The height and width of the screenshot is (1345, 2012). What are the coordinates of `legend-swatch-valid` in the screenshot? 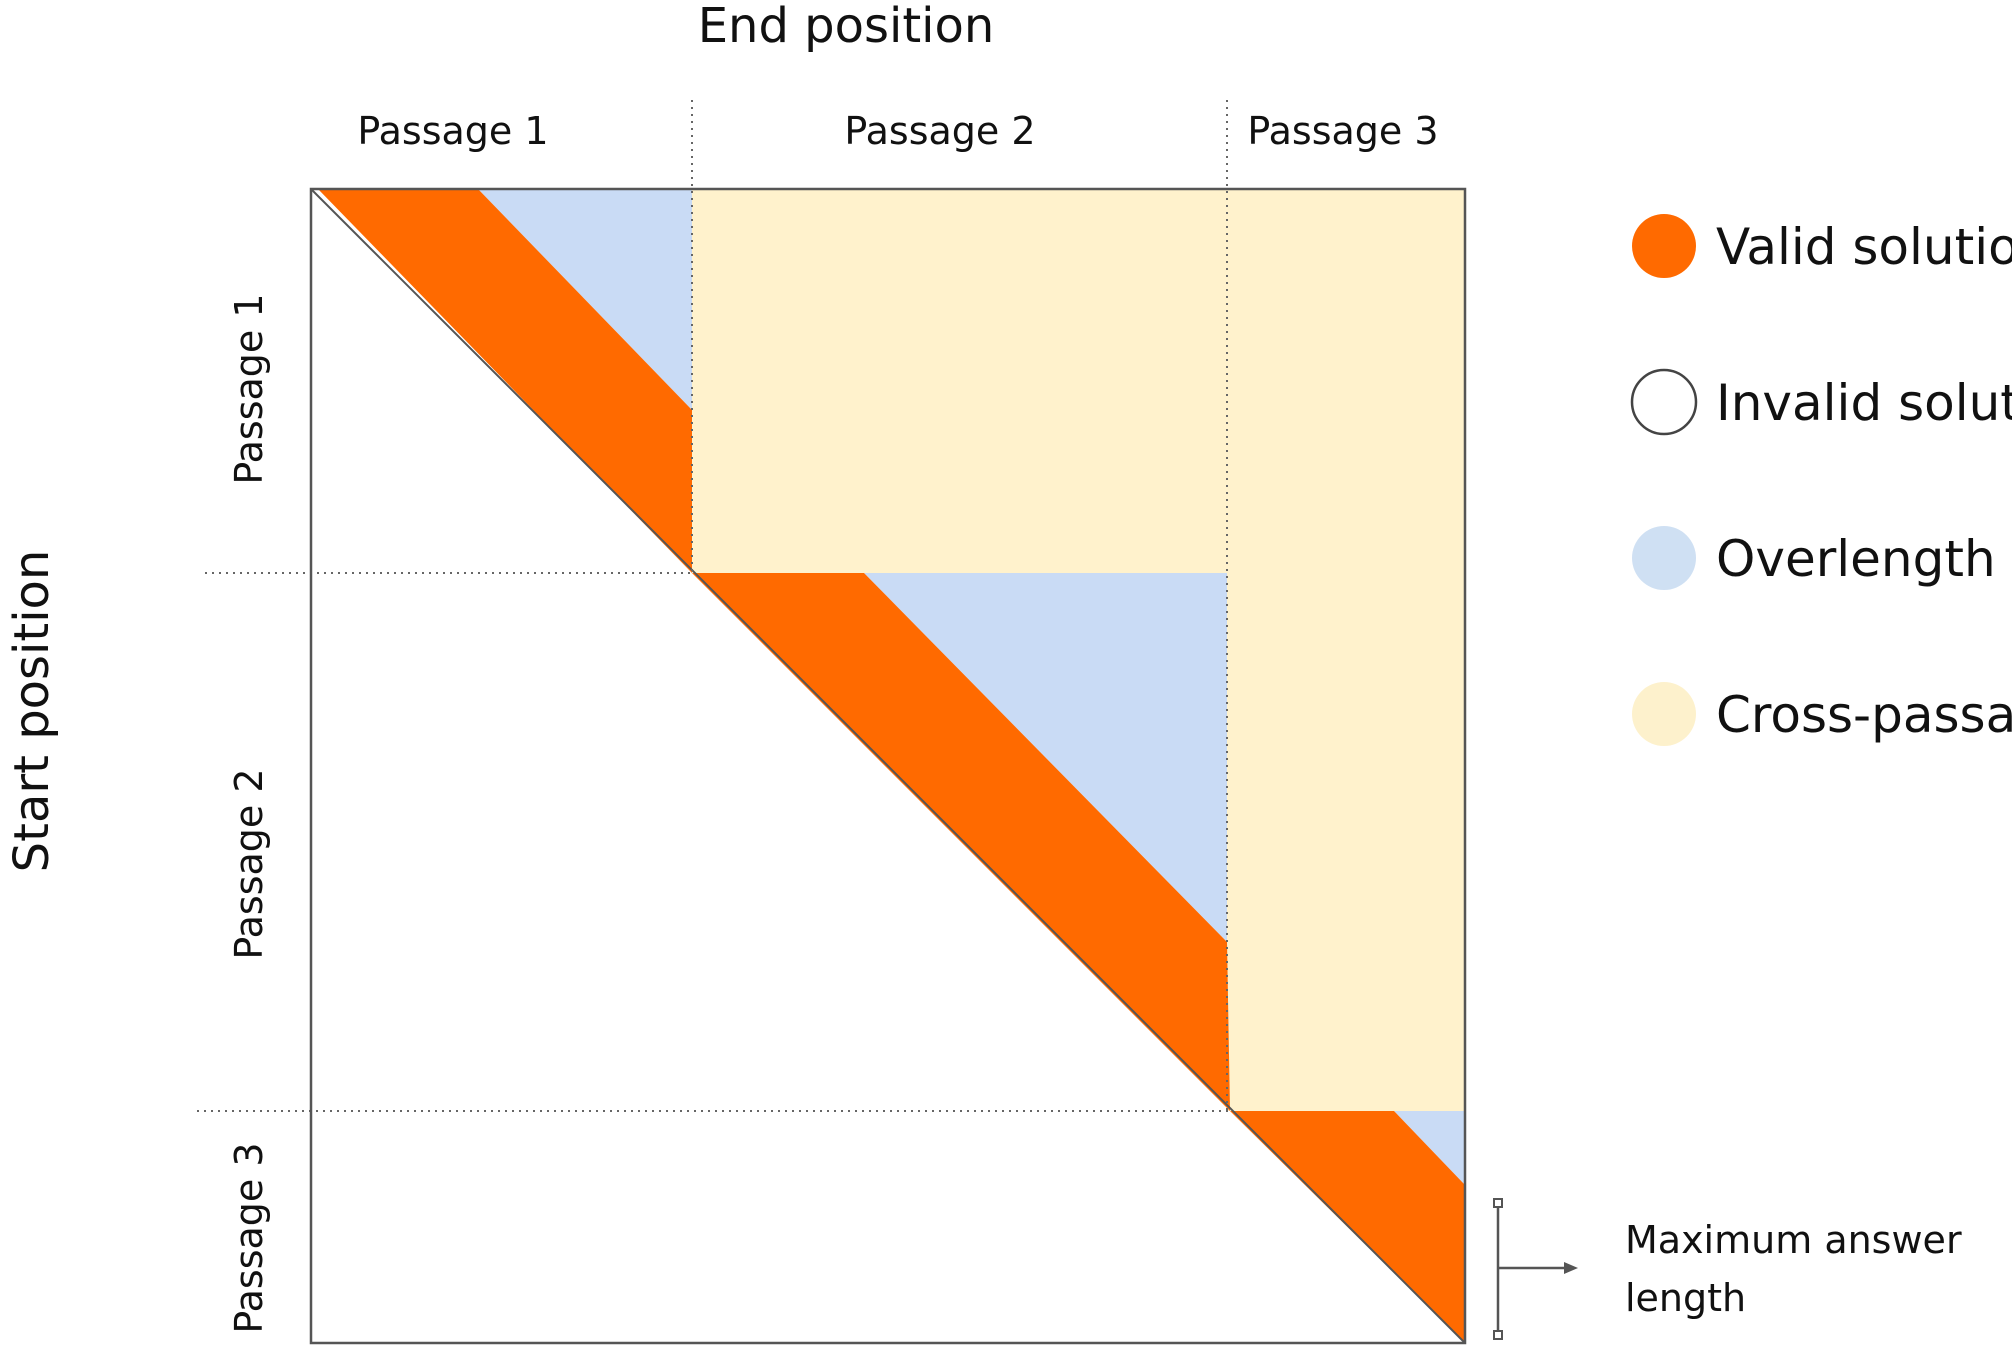 It's located at (1664, 246).